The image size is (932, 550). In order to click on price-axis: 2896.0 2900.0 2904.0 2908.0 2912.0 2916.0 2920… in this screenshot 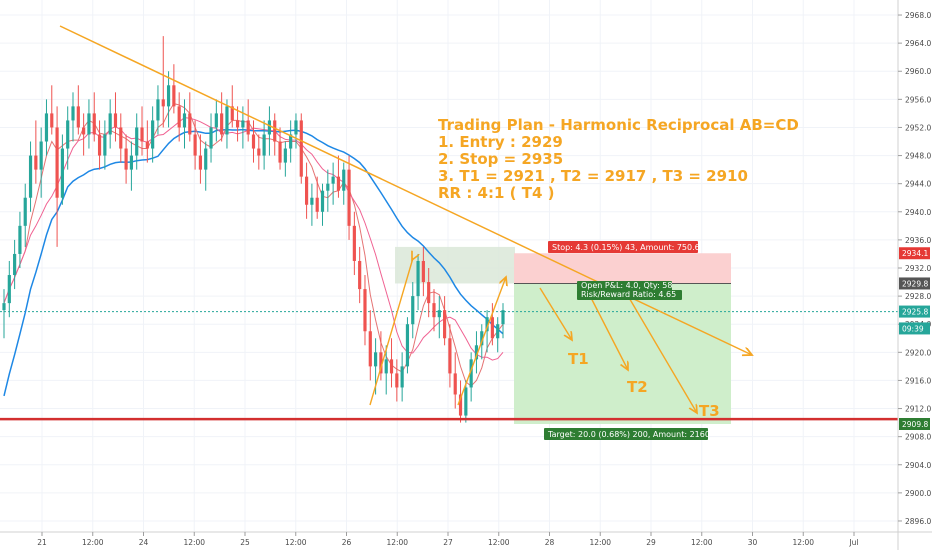, I will do `click(914, 275)`.